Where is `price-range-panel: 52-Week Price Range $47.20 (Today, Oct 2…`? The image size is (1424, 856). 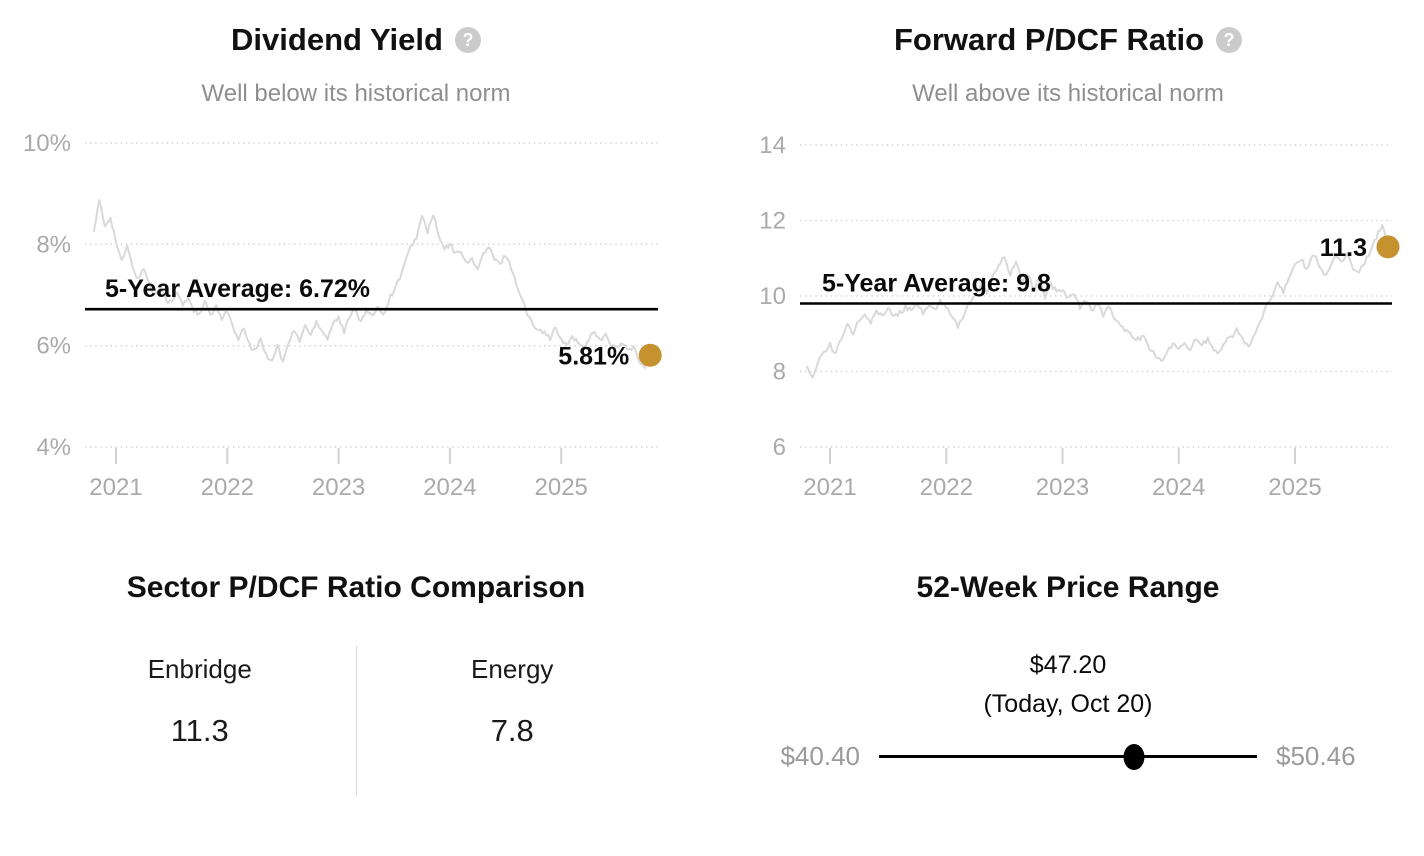
price-range-panel: 52-Week Price Range $47.20 (Today, Oct 2… is located at coordinates (1068, 683).